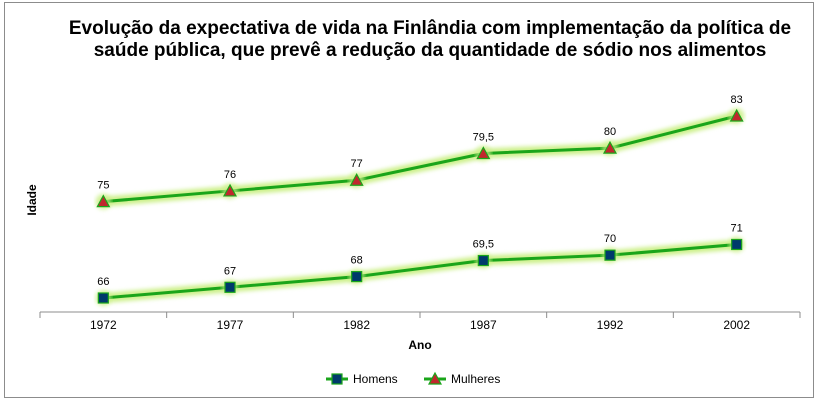 The height and width of the screenshot is (404, 820). Describe the element at coordinates (357, 164) in the screenshot. I see `data-label-mulheres: 77` at that location.